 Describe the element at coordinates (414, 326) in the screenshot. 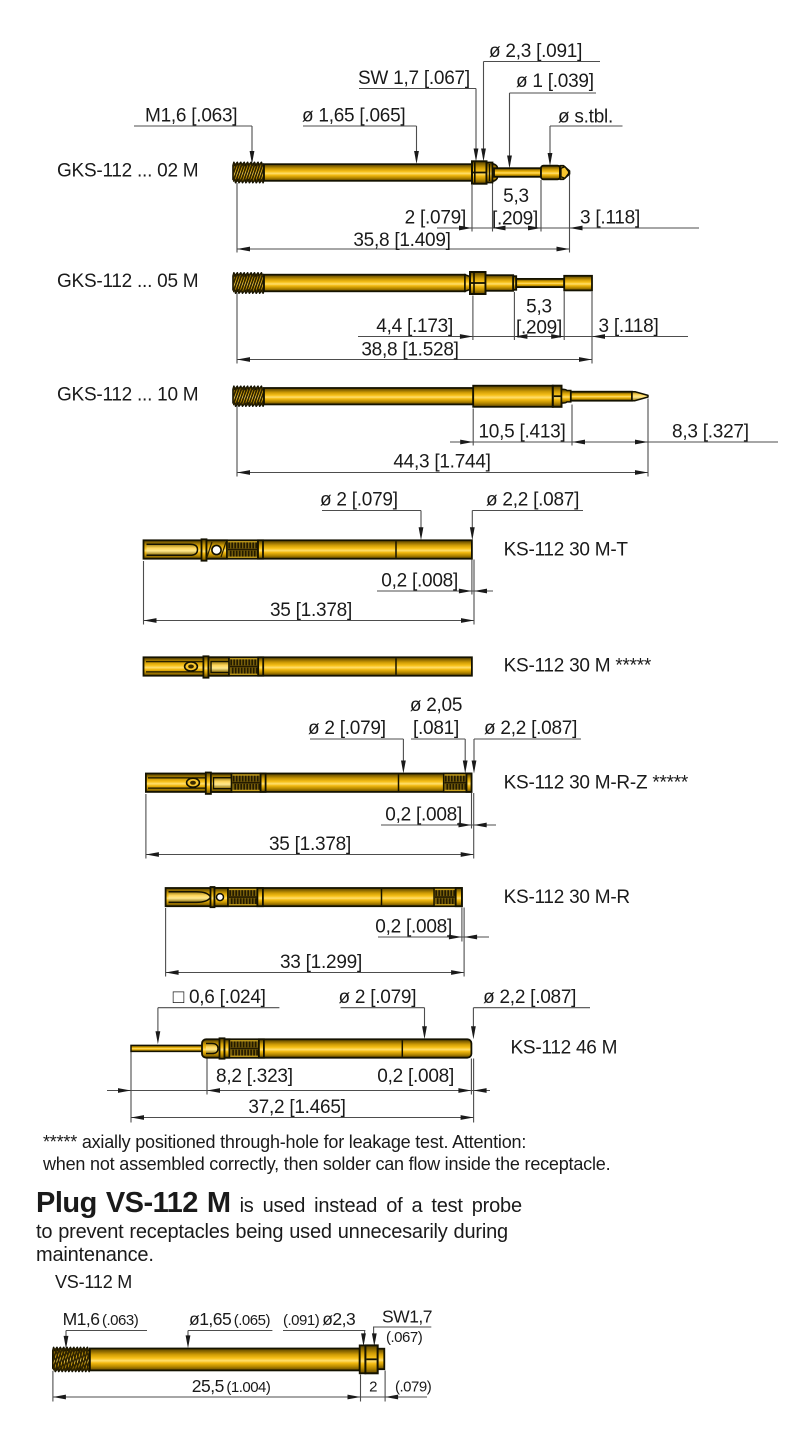

I see `svg-text: 4,4 [.173]` at that location.